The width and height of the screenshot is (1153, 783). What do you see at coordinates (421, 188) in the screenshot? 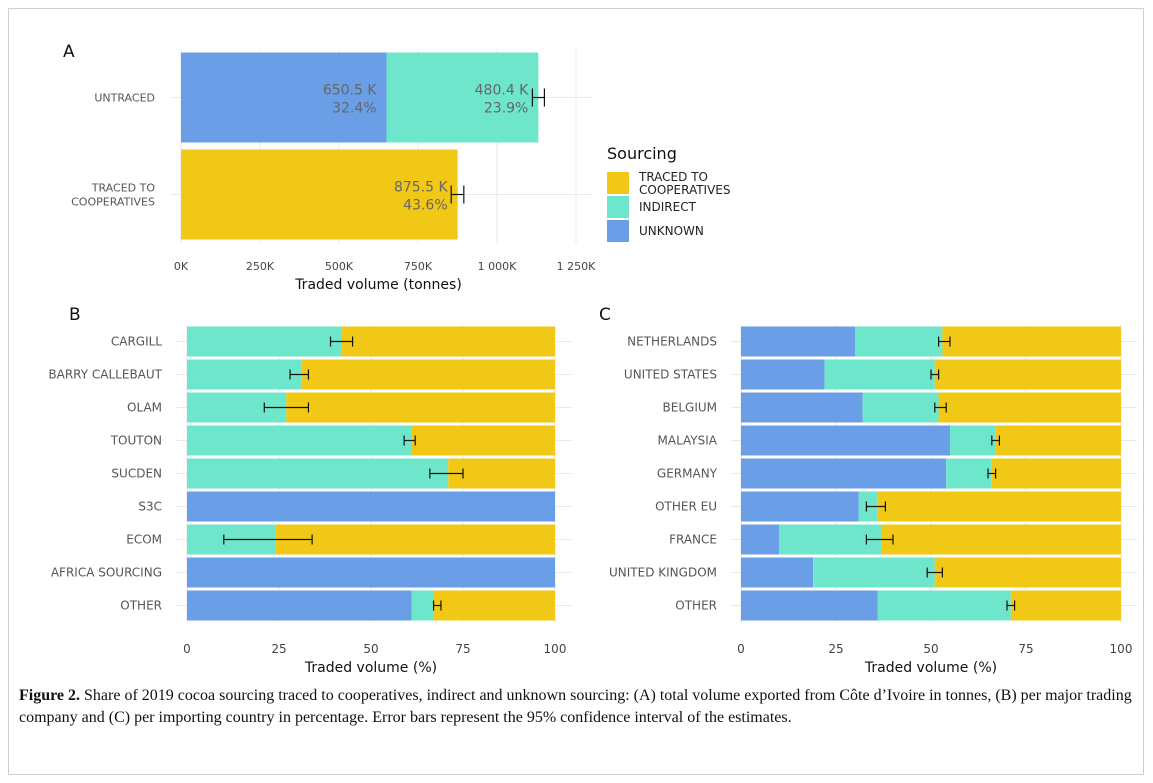
I see `bar-data-label: 875.5 K` at bounding box center [421, 188].